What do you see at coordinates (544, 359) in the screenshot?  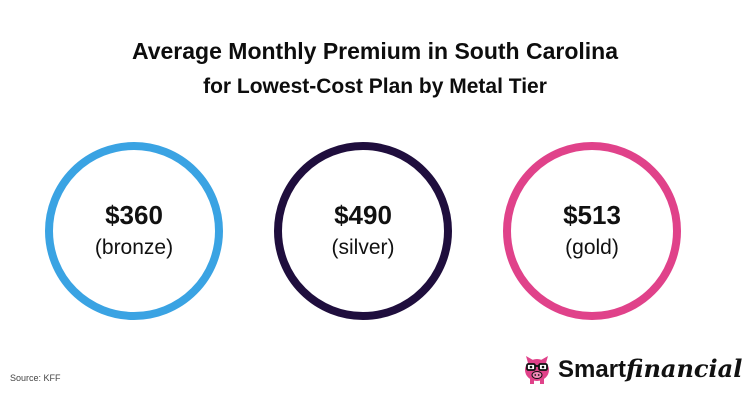 I see `pig-ear-right` at bounding box center [544, 359].